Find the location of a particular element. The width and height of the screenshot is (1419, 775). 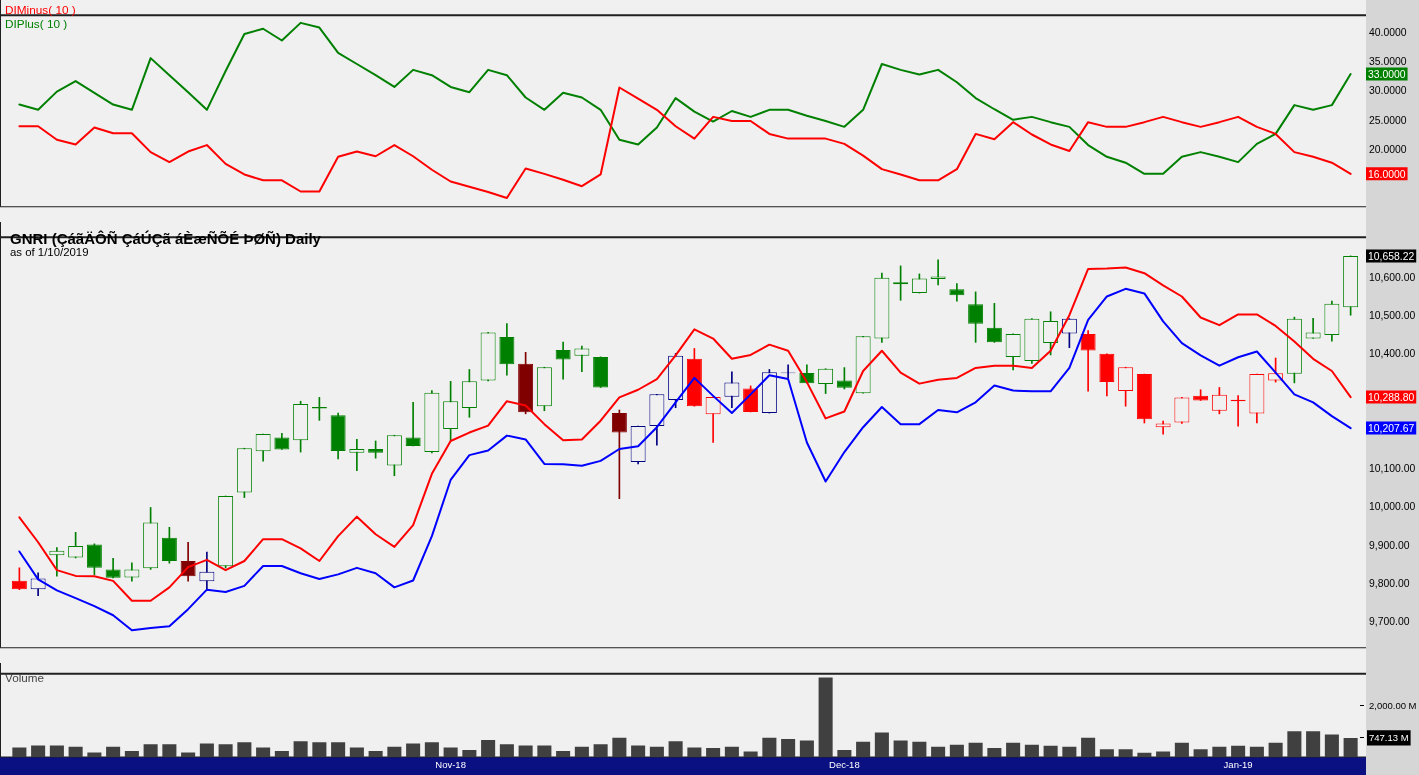

y-tick-label: 40.0000 is located at coordinates (1388, 32).